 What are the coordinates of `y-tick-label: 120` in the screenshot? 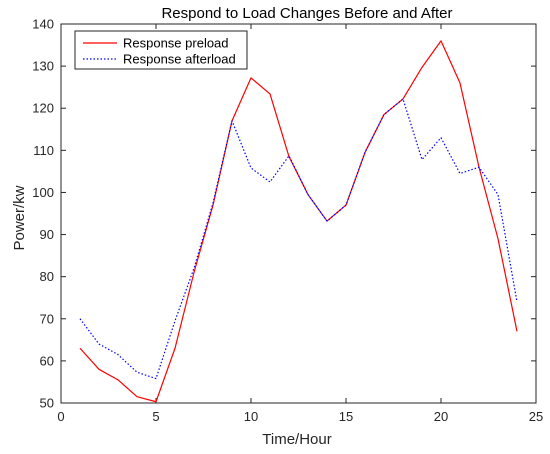 It's located at (43, 108).